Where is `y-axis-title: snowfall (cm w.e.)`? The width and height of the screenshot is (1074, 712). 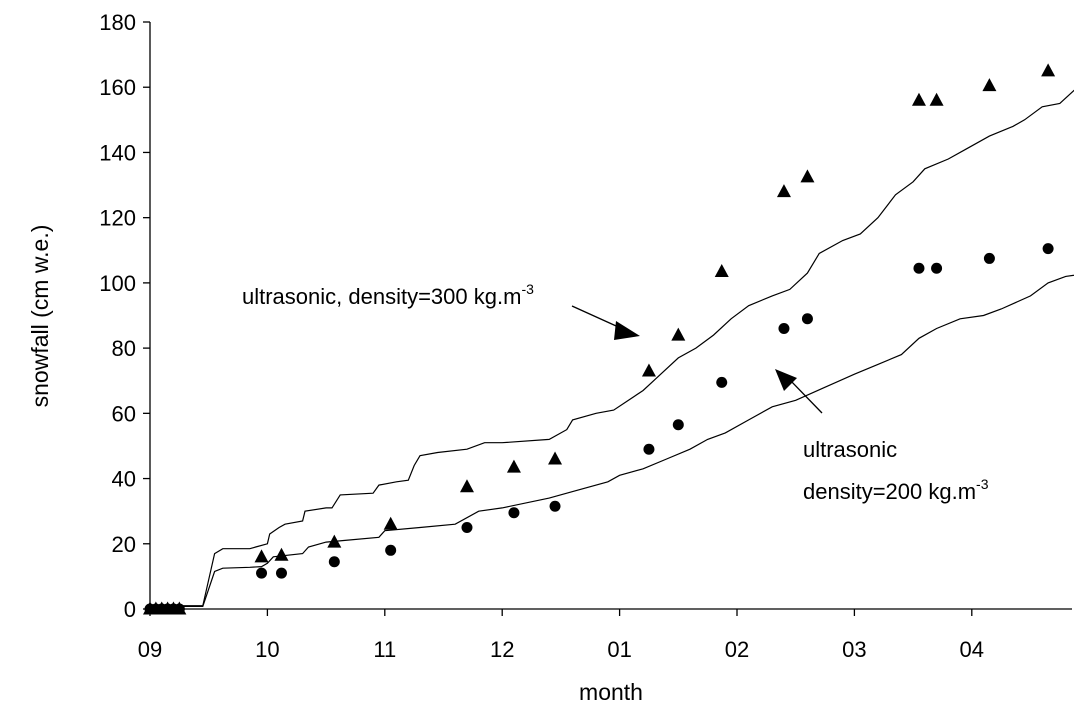
y-axis-title: snowfall (cm w.e.) is located at coordinates (40, 316).